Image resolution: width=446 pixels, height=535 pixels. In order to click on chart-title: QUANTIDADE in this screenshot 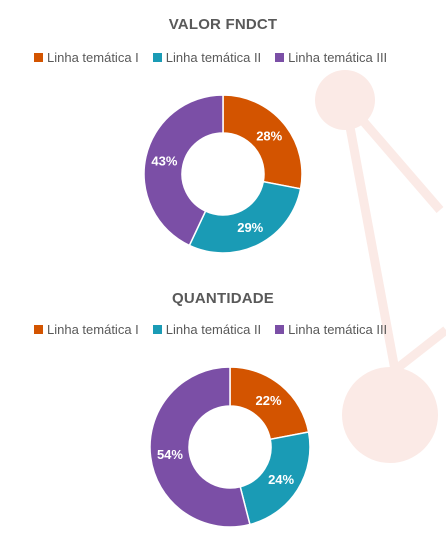, I will do `click(223, 298)`.